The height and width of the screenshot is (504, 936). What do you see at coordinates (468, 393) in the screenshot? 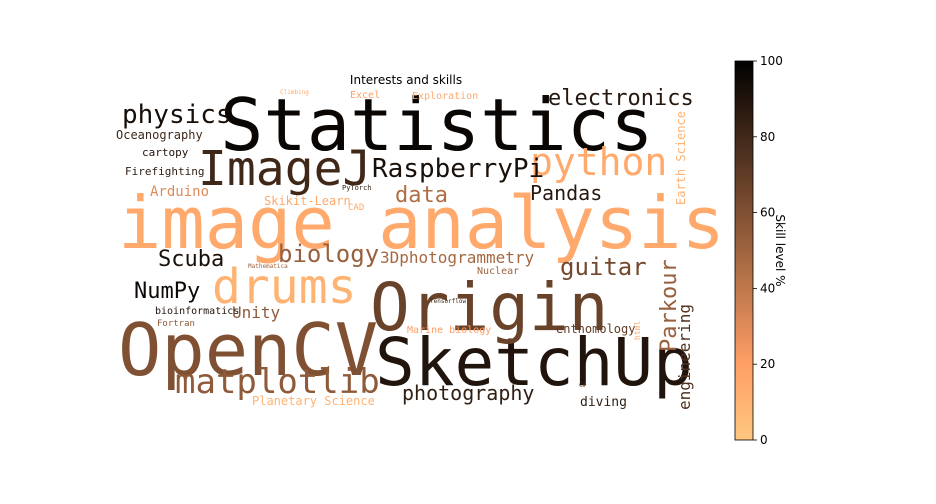
I see `word: photography` at bounding box center [468, 393].